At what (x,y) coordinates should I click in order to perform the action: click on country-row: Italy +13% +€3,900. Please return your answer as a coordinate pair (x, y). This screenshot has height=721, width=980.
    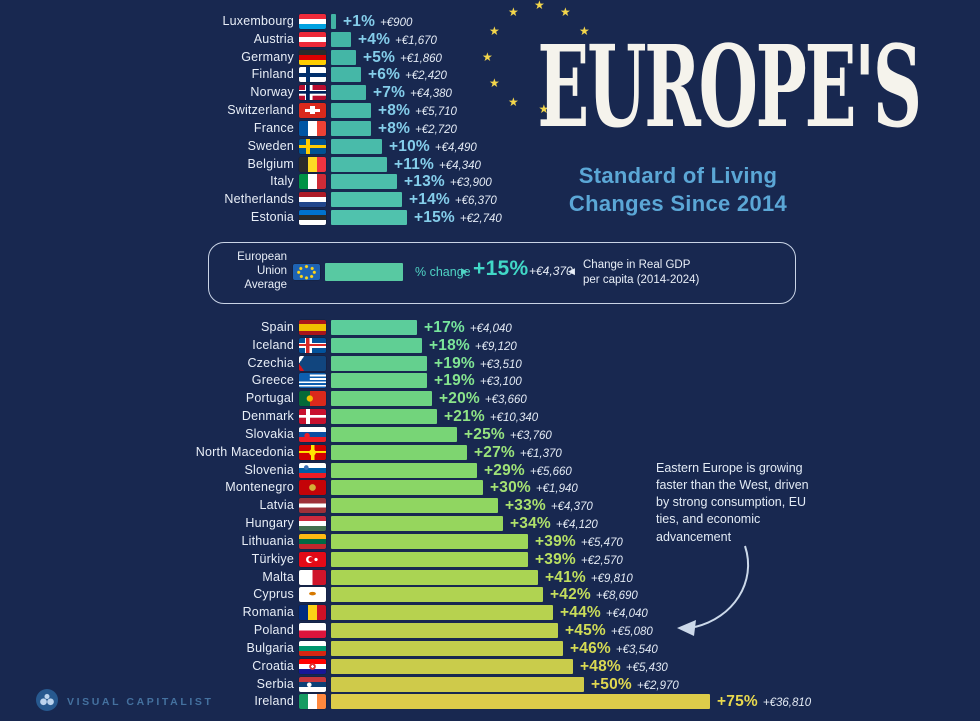
    Looking at the image, I should click on (490, 182).